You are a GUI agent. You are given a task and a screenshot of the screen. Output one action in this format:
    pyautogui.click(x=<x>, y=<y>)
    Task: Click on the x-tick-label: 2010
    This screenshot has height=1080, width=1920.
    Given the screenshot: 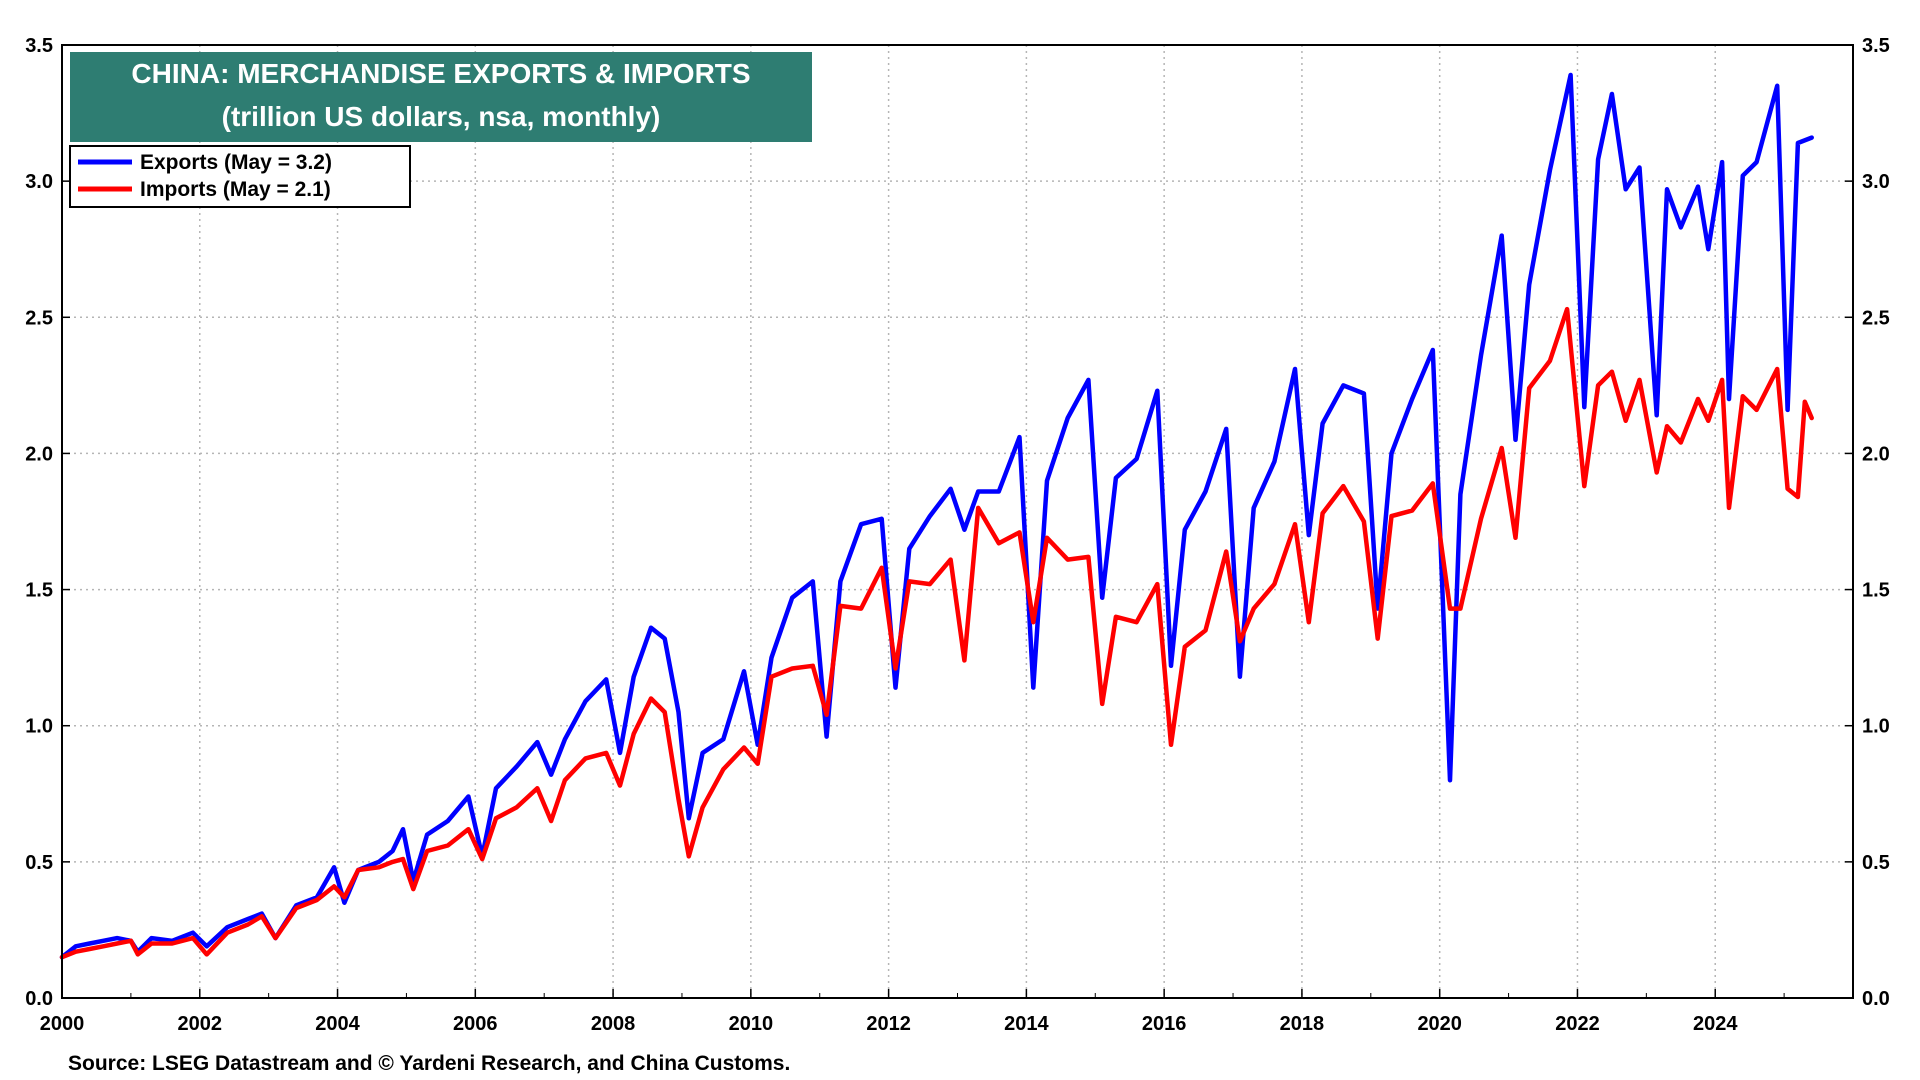 What is the action you would take?
    pyautogui.click(x=751, y=1024)
    